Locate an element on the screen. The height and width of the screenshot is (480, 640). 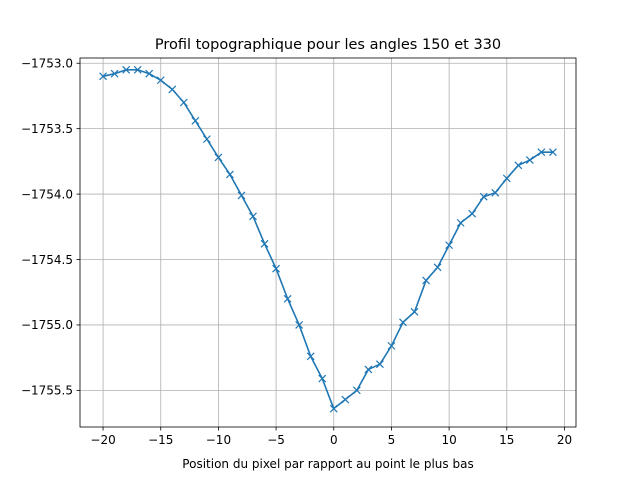
y-tick-label: −1755.0 is located at coordinates (47, 325).